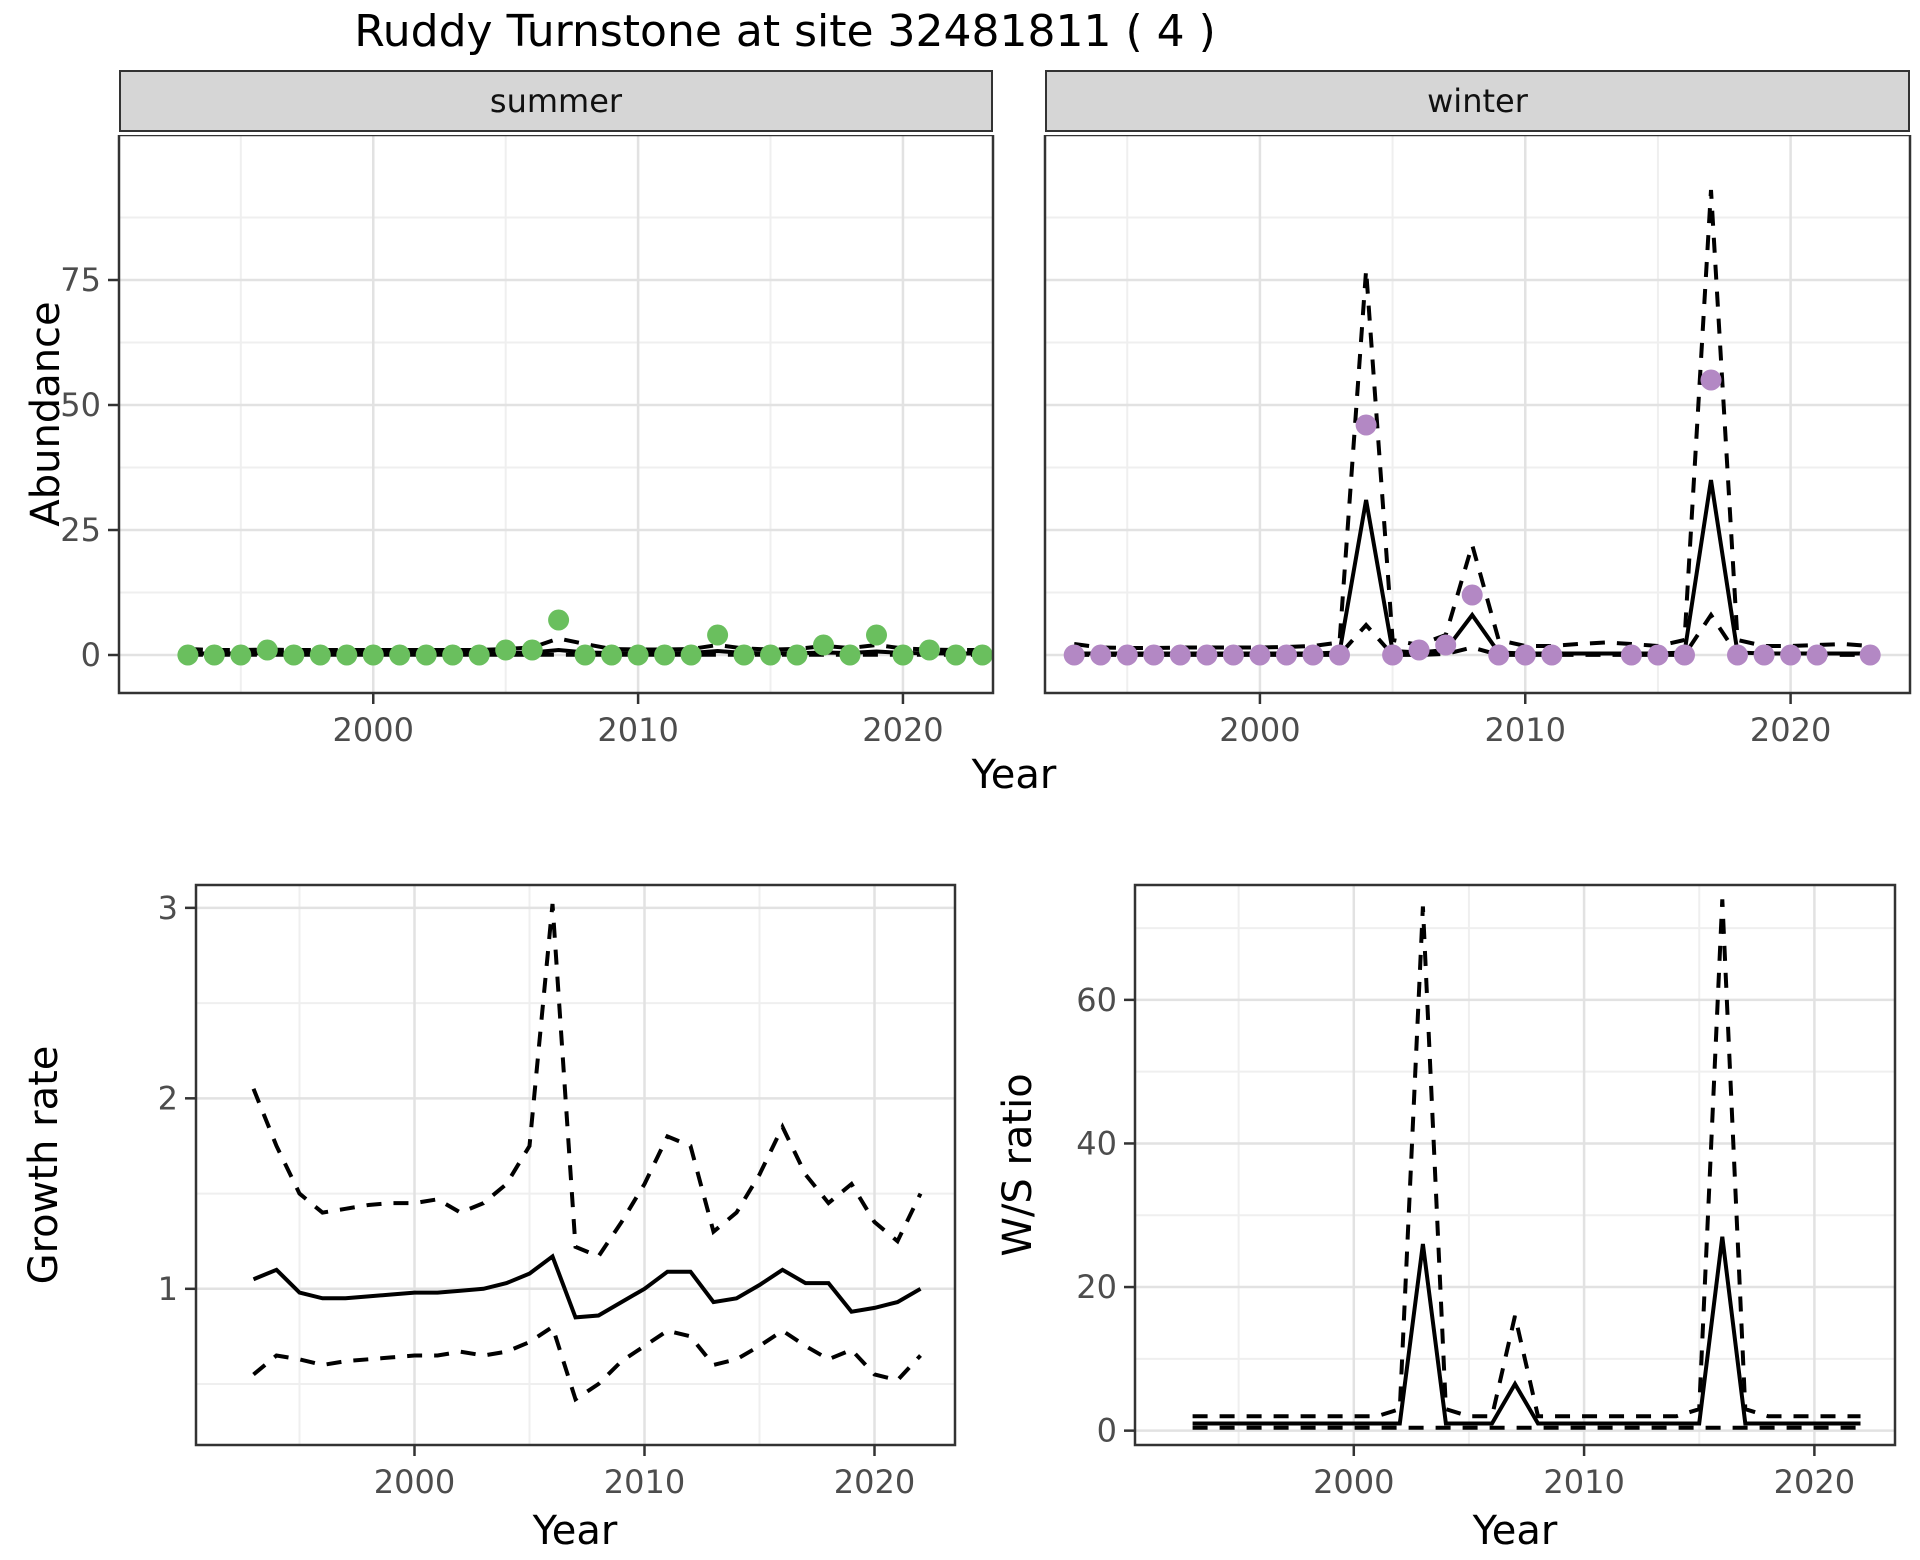 This screenshot has height=1560, width=1920. Describe the element at coordinates (168, 1098) in the screenshot. I see `svg-text: 2` at that location.